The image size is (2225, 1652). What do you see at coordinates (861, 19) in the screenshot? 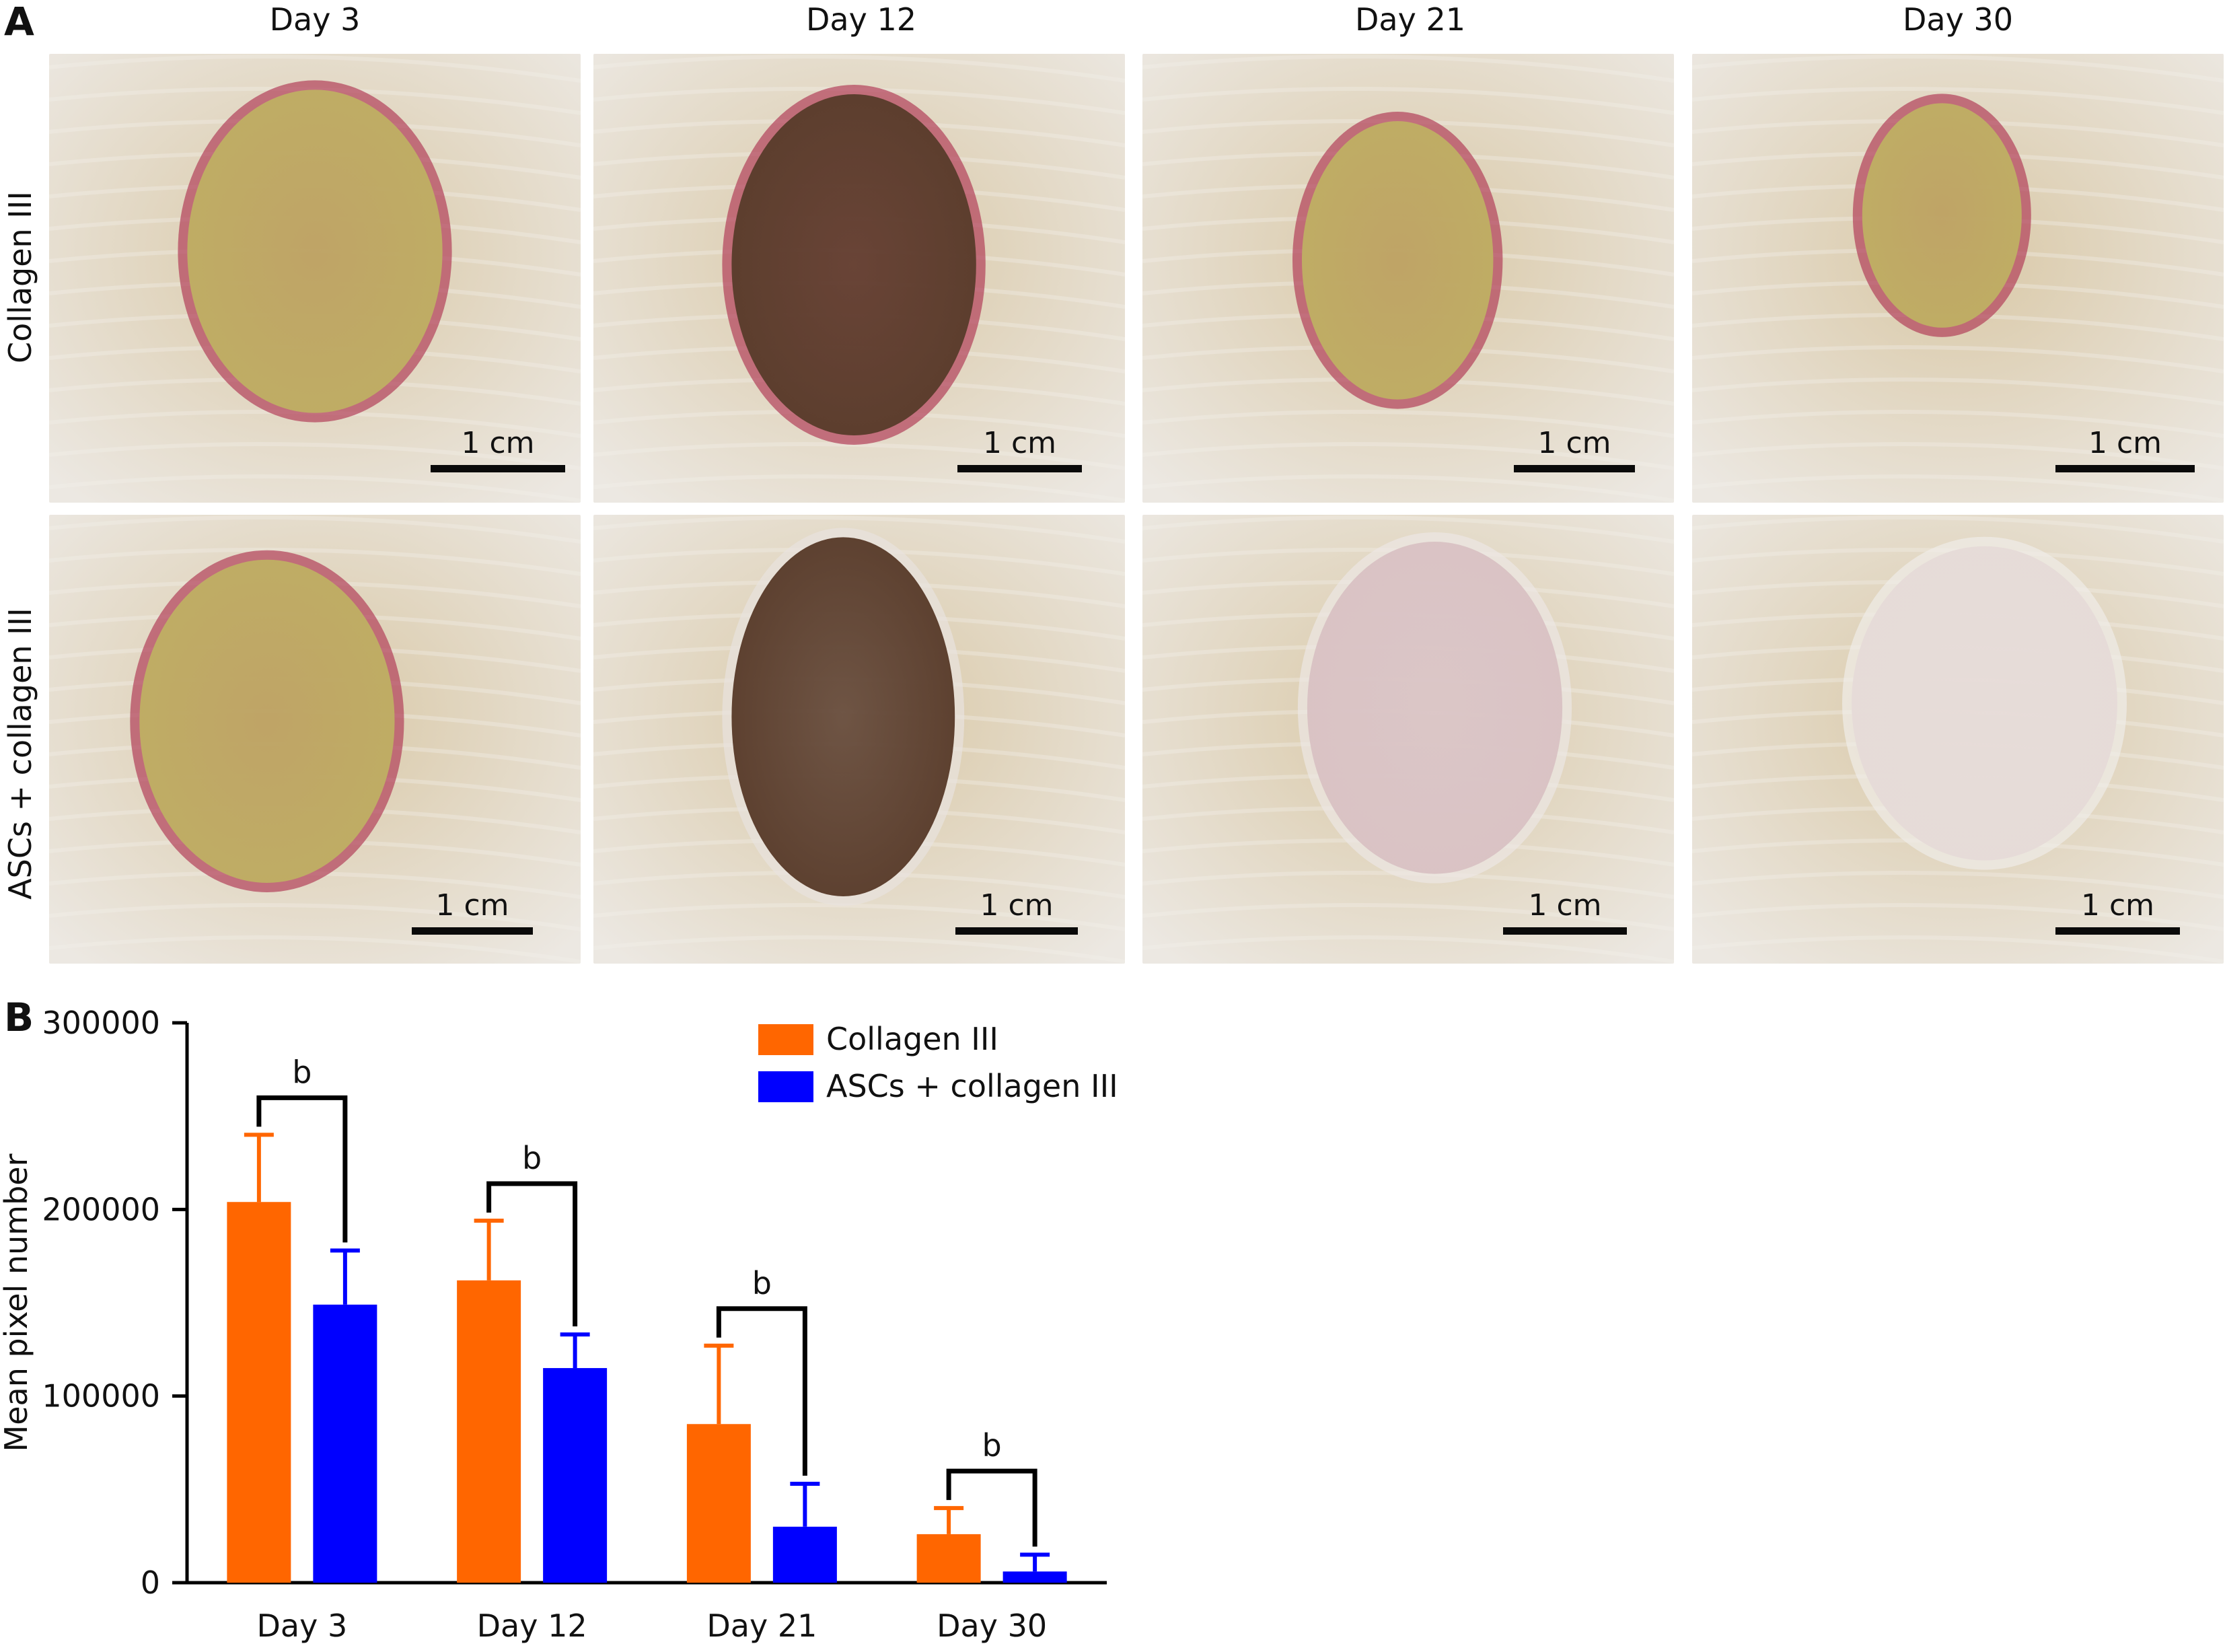
I see `column-header-day-12: Day 12` at bounding box center [861, 19].